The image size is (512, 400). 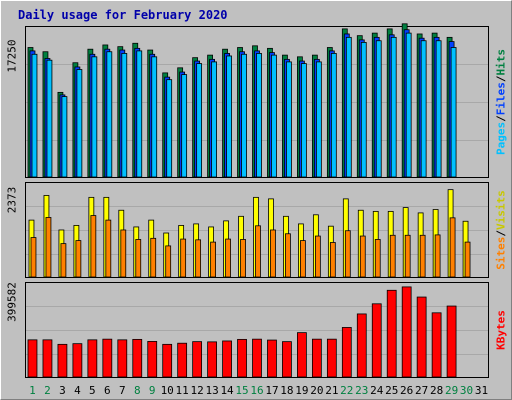 I want to click on day-tick-label: 16, so click(x=256, y=390).